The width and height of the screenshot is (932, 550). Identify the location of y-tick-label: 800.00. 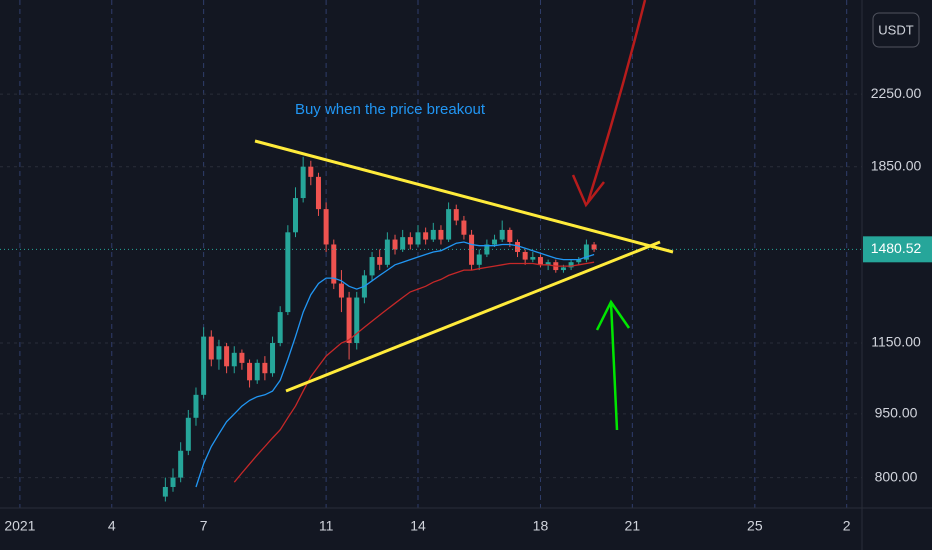
(896, 476).